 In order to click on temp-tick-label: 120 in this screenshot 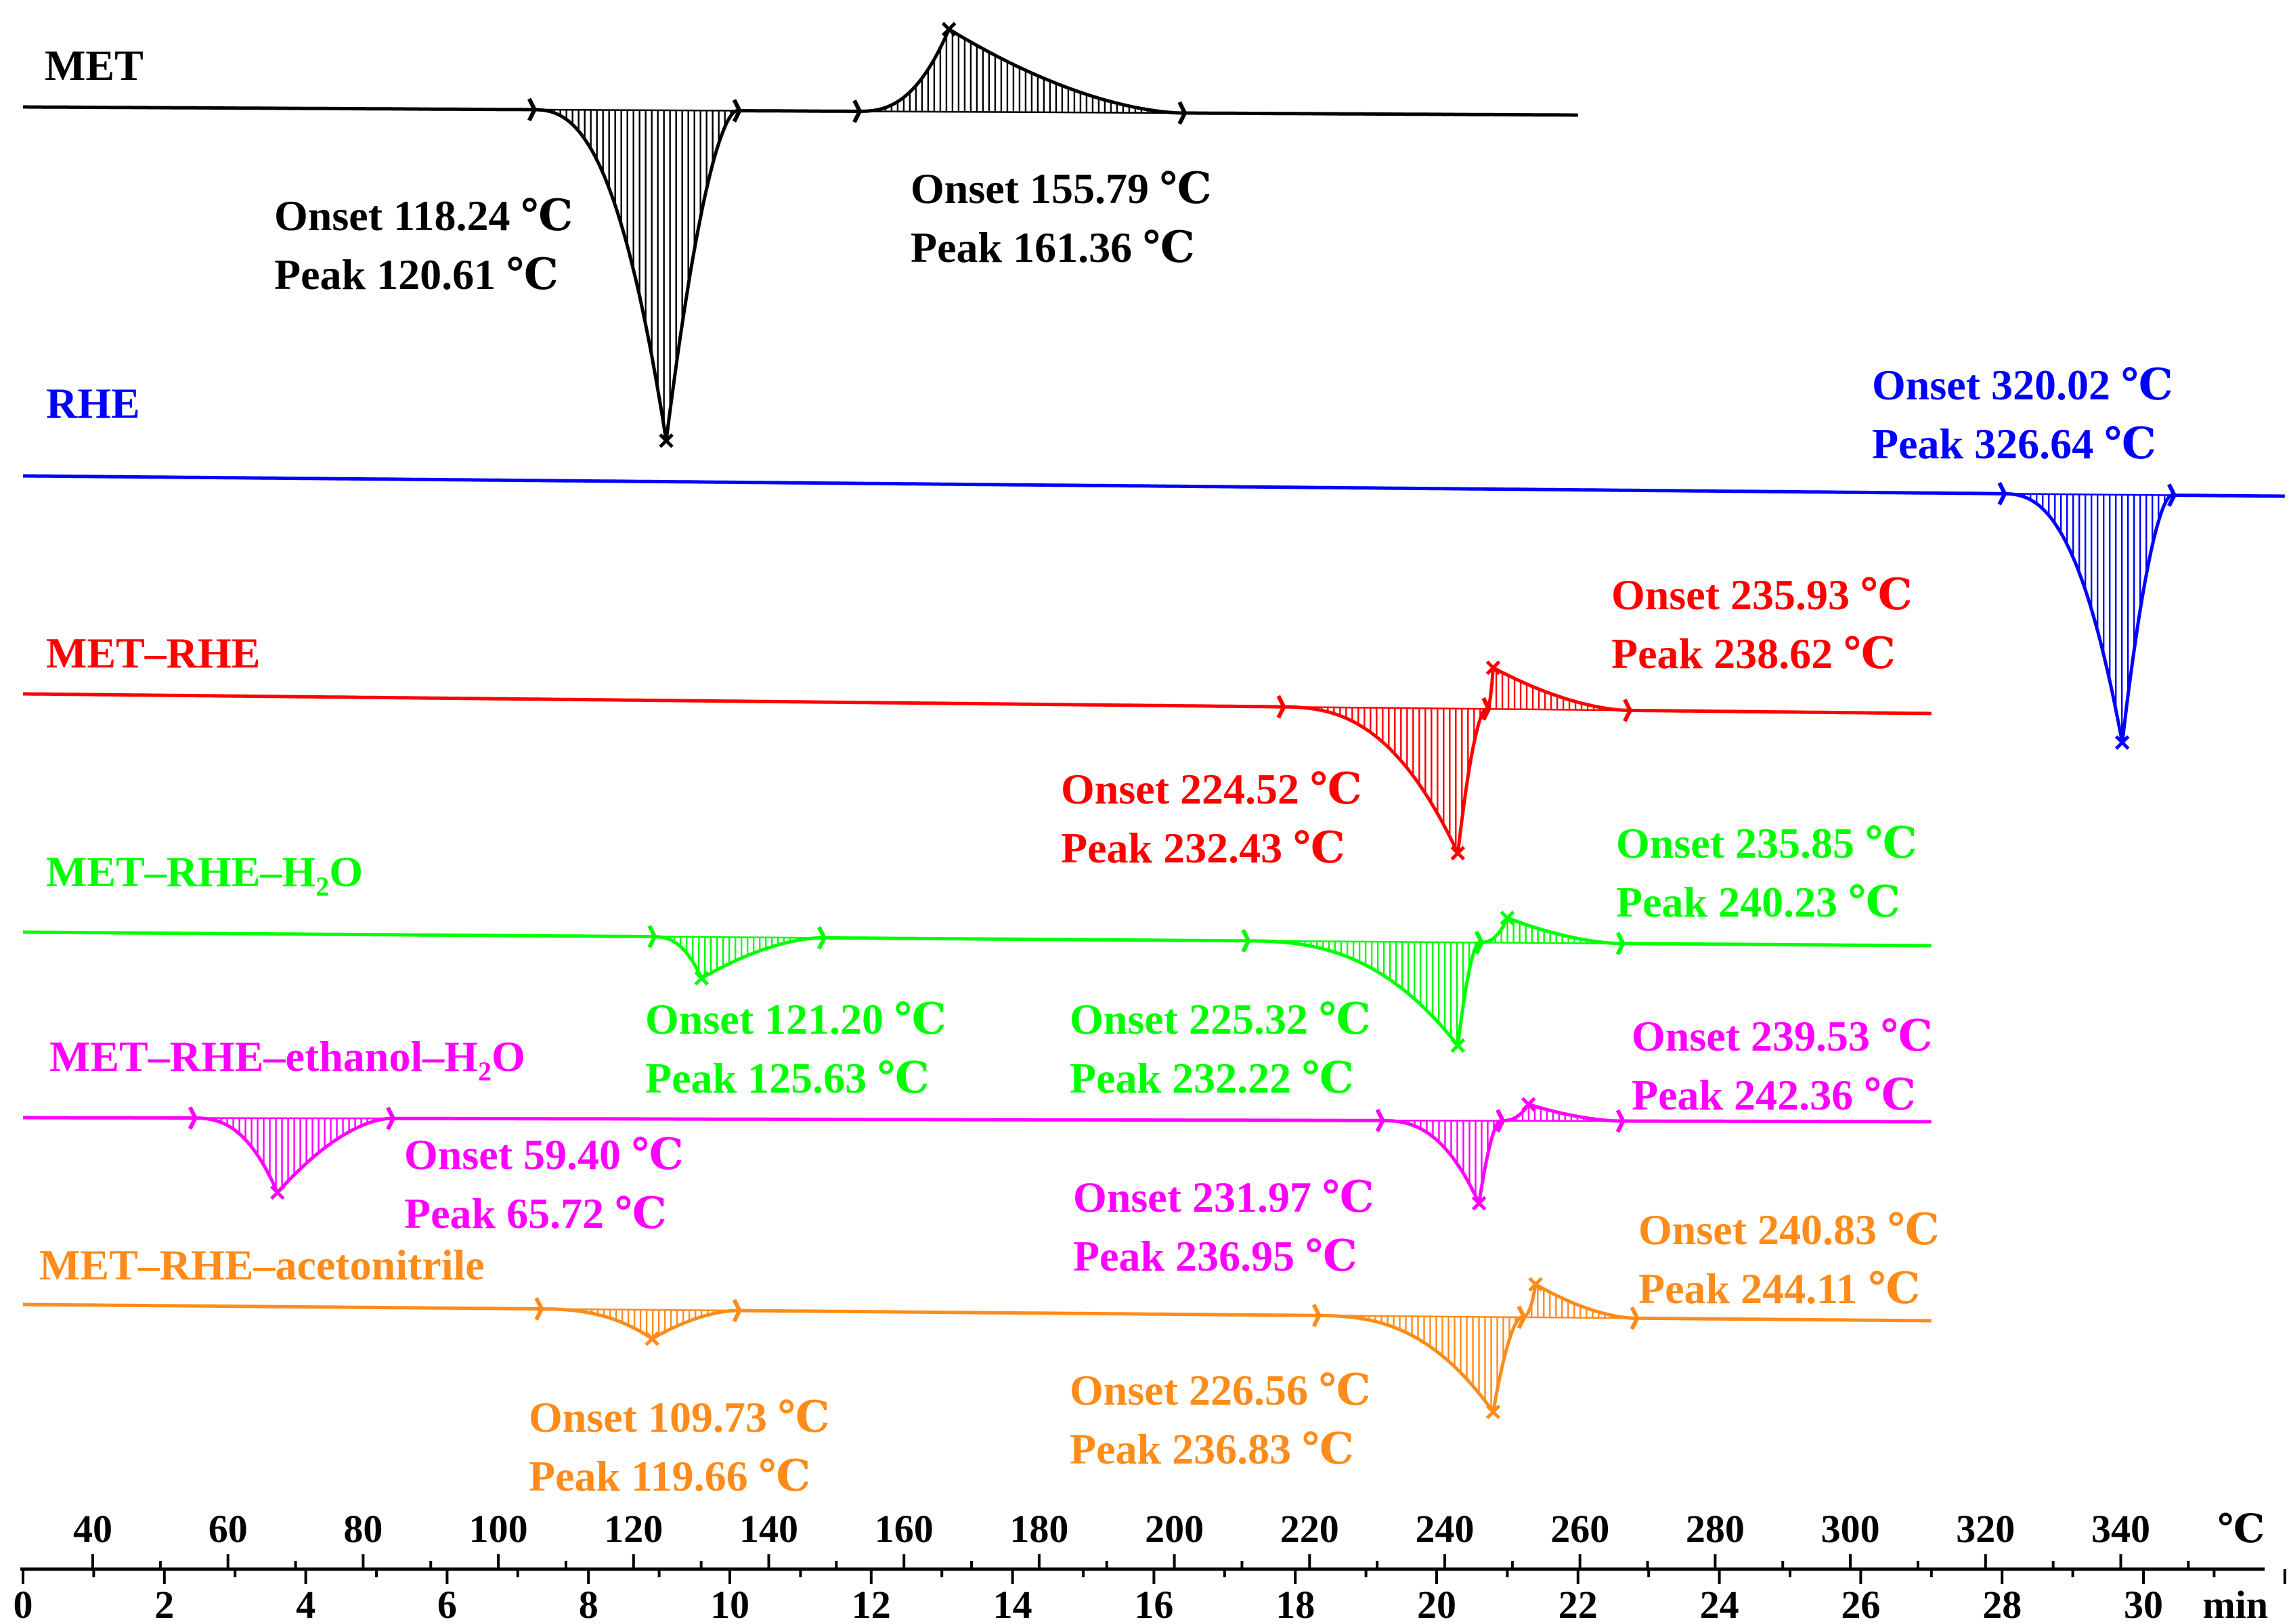, I will do `click(633, 1529)`.